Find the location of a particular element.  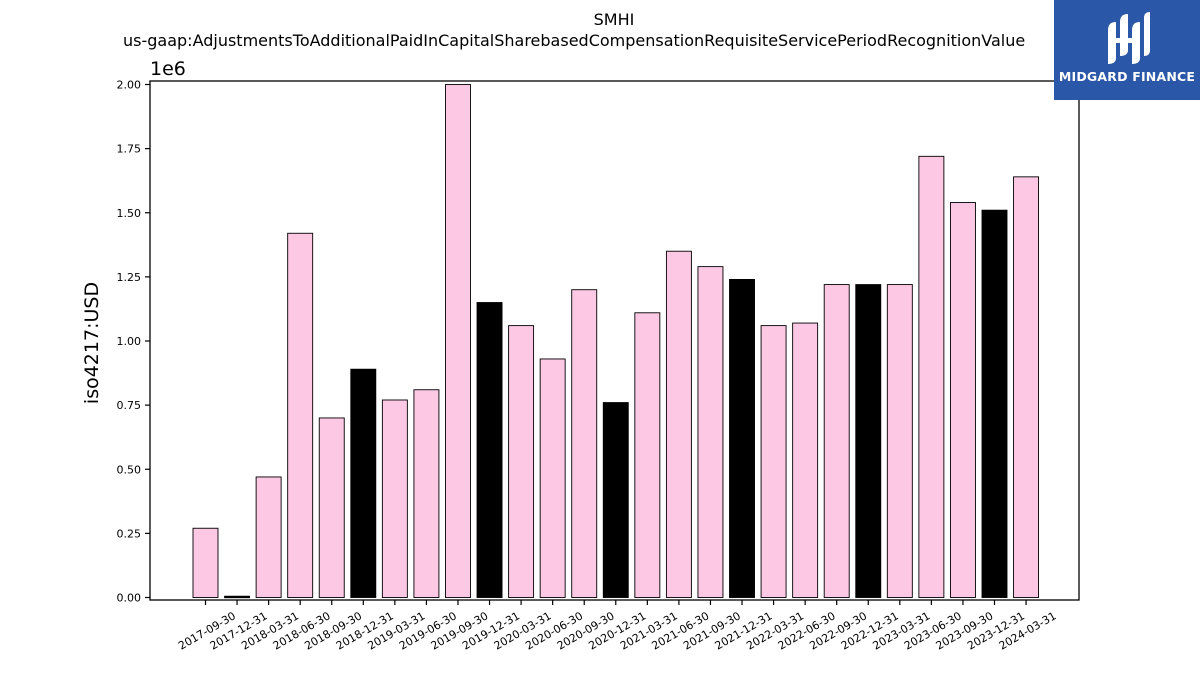

midgard-finance-logo: MIDGARD FINANCE is located at coordinates (1127, 50).